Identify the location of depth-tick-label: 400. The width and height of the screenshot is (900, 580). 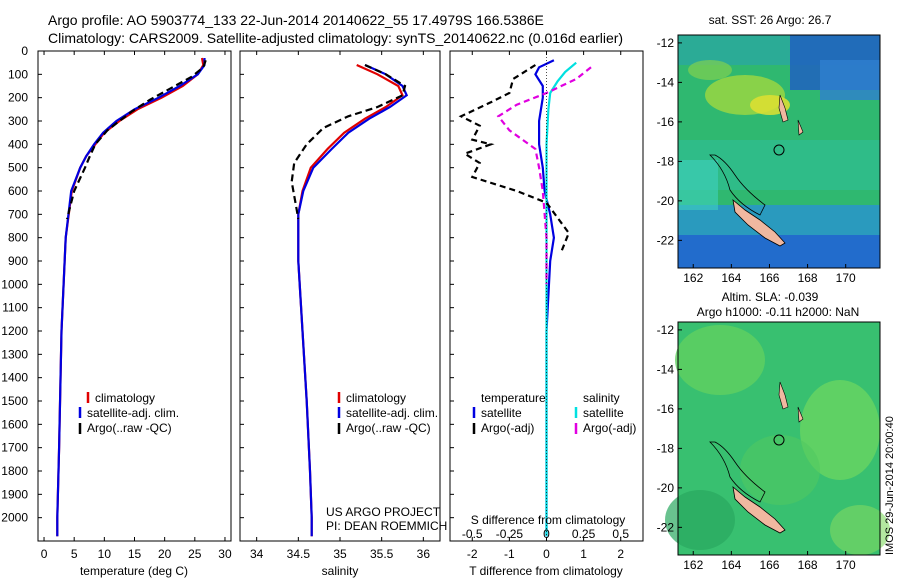
(18, 144).